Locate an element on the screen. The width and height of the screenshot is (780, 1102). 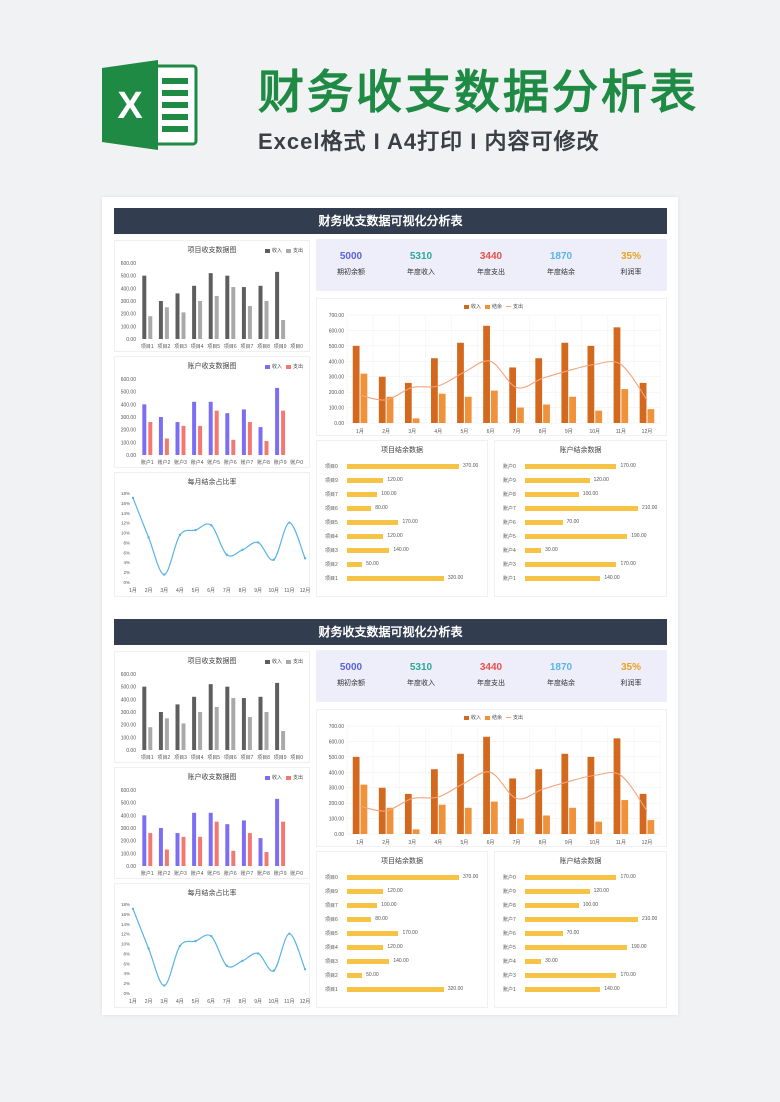
hbar-value: 320.00 is located at coordinates (455, 578).